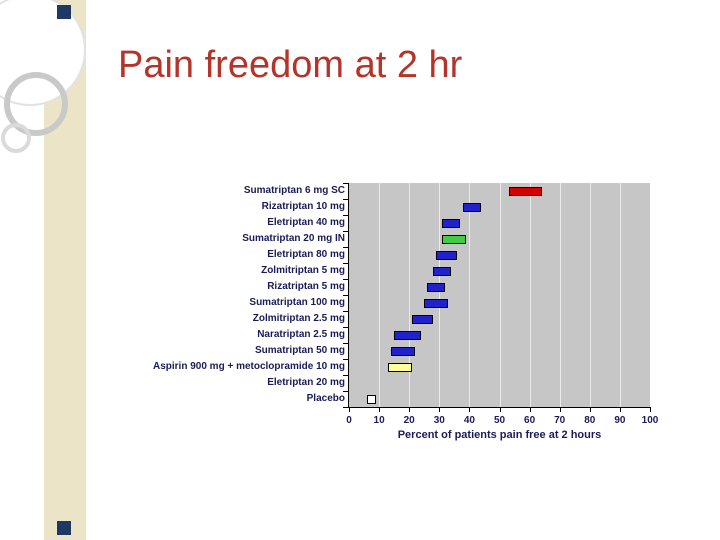  I want to click on bottom-accent-square, so click(64, 528).